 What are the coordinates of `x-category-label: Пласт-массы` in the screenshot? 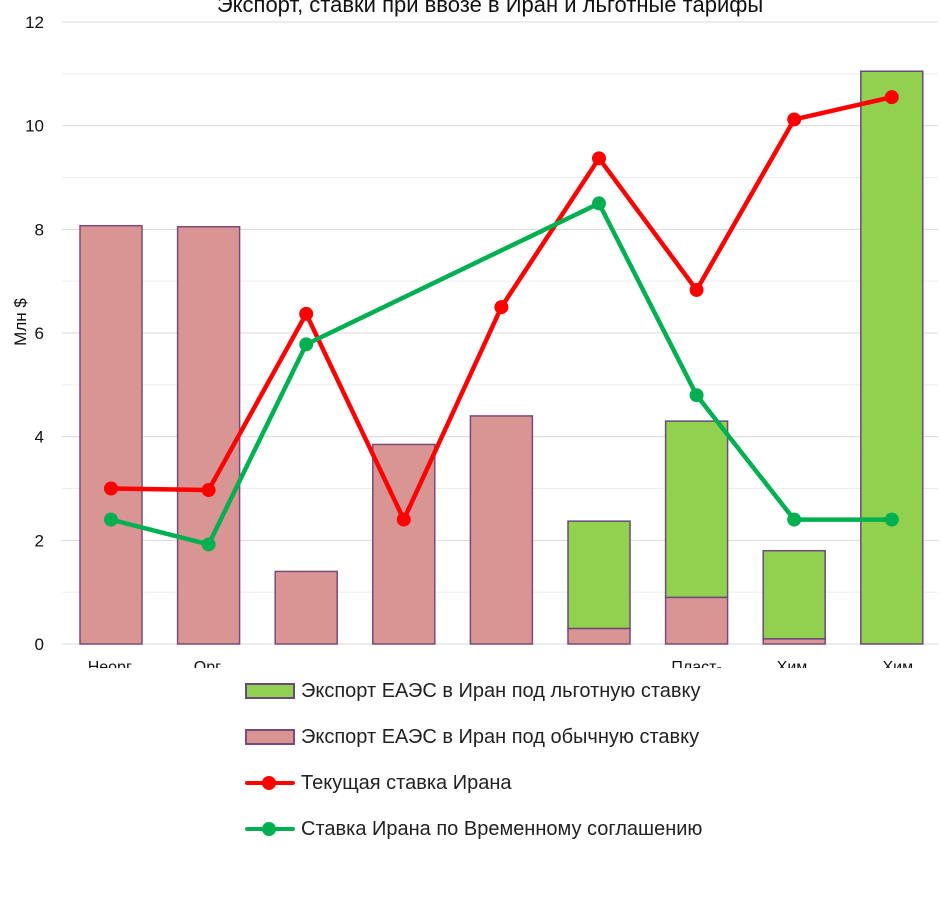 It's located at (696, 663).